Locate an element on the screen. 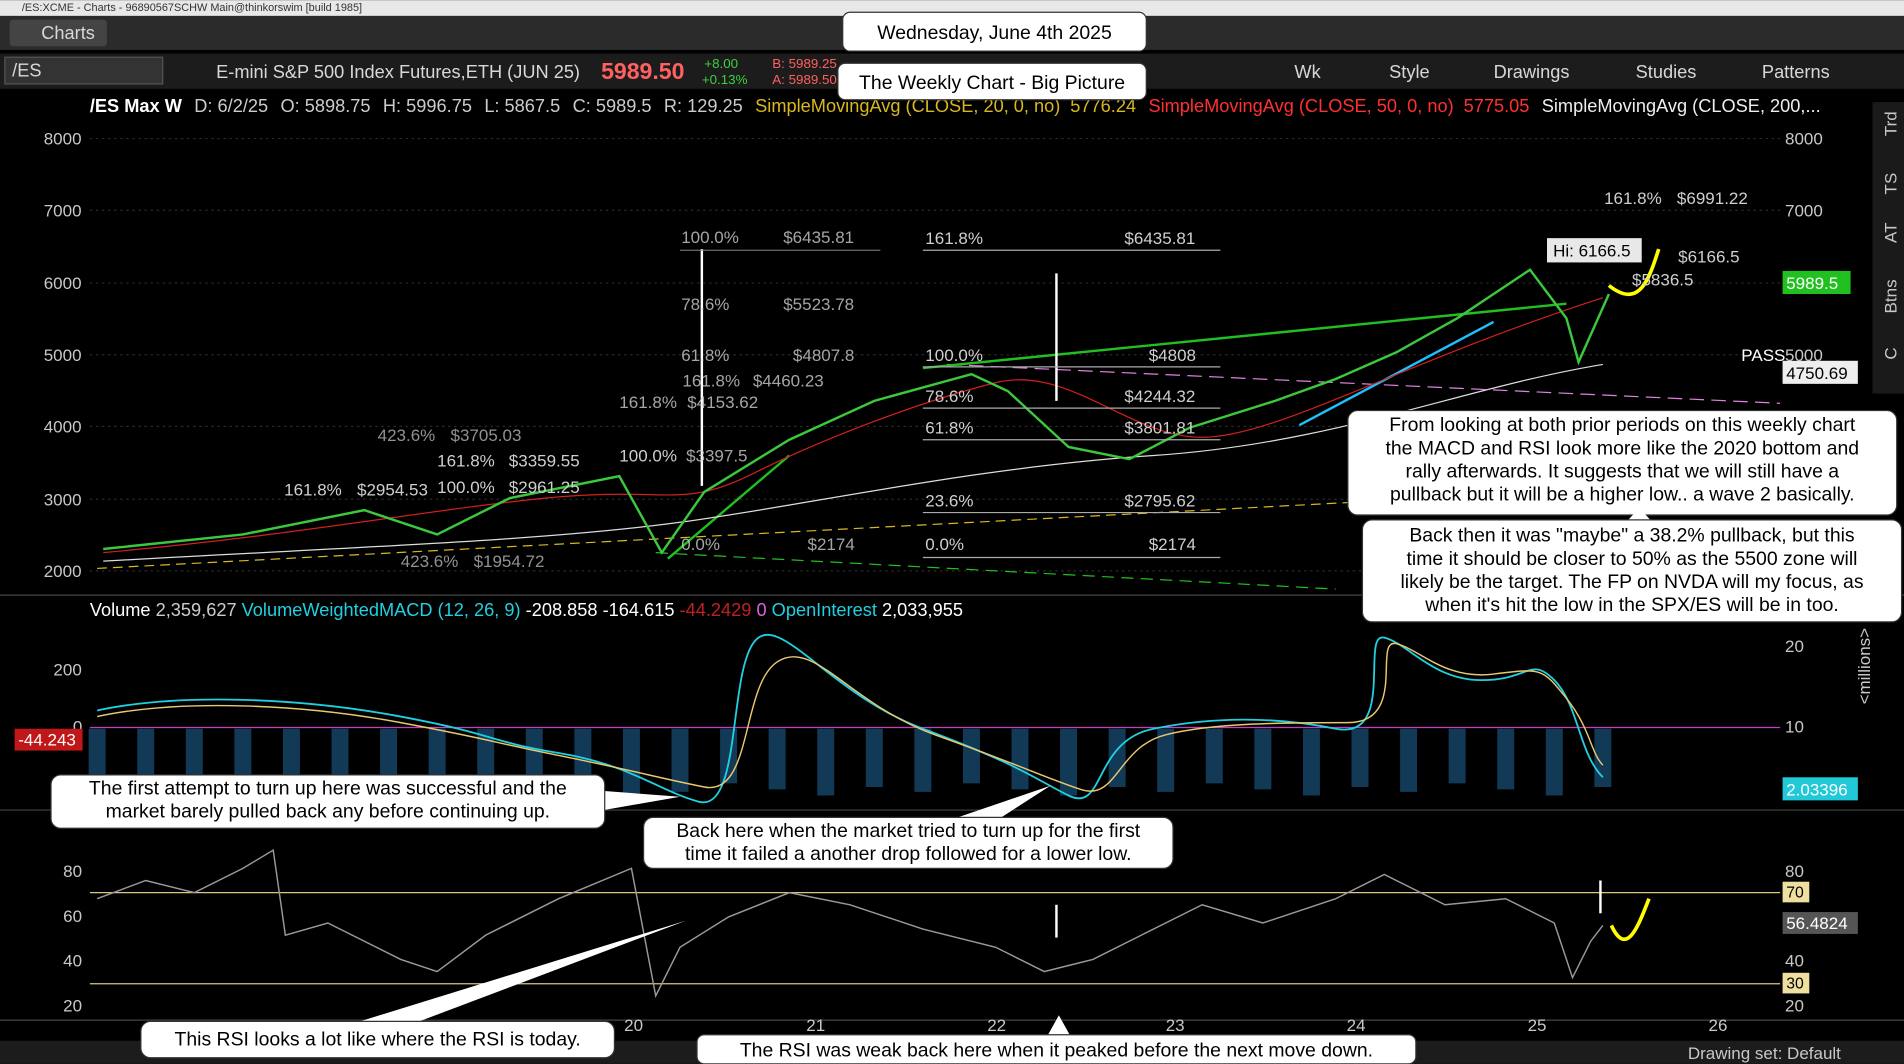  fib-price: $3705.03 is located at coordinates (486, 435).